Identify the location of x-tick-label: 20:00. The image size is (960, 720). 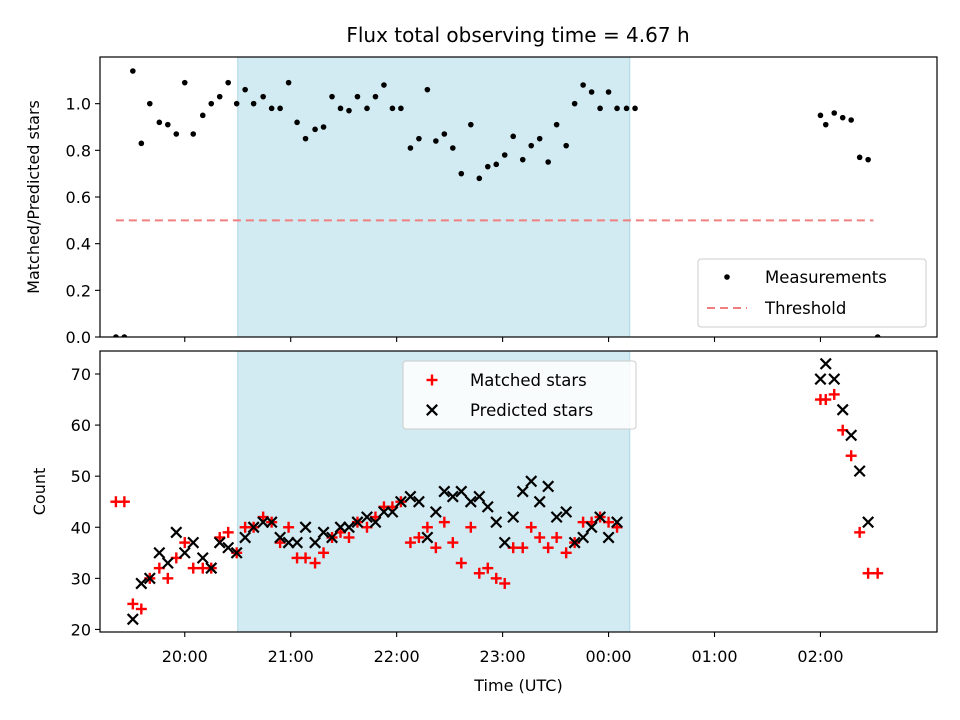
(185, 656).